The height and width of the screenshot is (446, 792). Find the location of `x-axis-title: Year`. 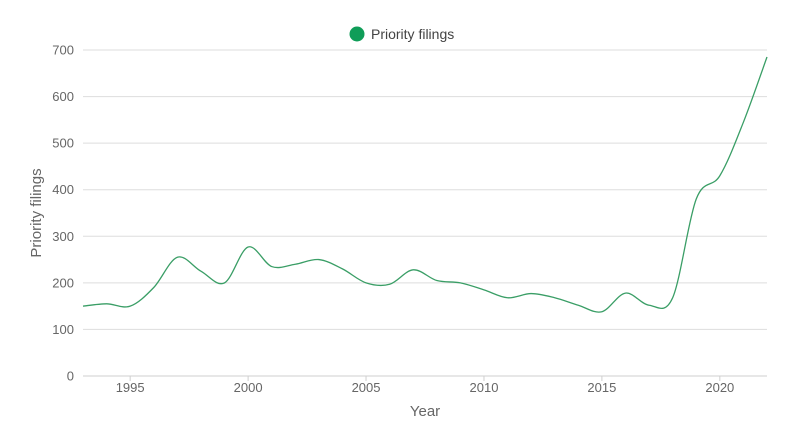

x-axis-title: Year is located at coordinates (425, 411).